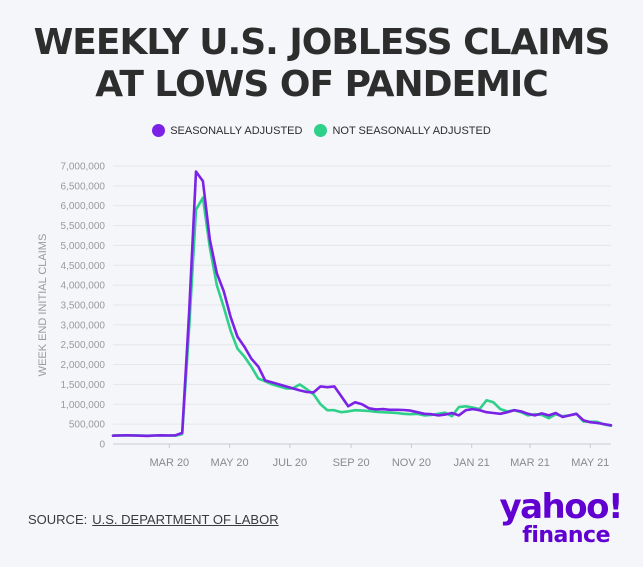 This screenshot has height=567, width=643. What do you see at coordinates (83, 365) in the screenshot?
I see `y-tick-label: 2,000,000` at bounding box center [83, 365].